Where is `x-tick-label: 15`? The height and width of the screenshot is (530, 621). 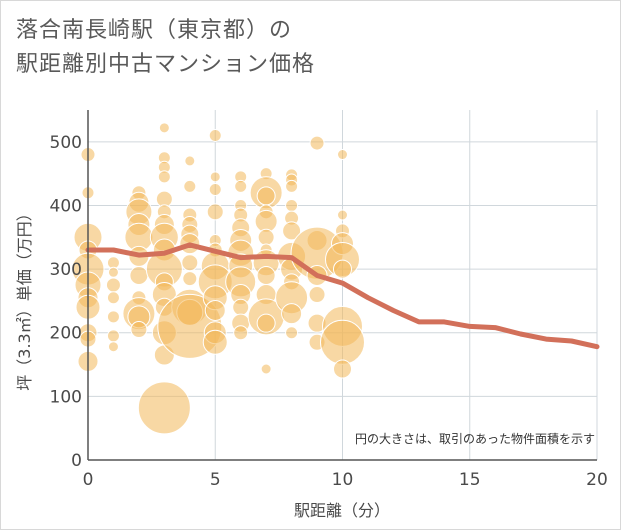 x-tick-label: 15 is located at coordinates (470, 480).